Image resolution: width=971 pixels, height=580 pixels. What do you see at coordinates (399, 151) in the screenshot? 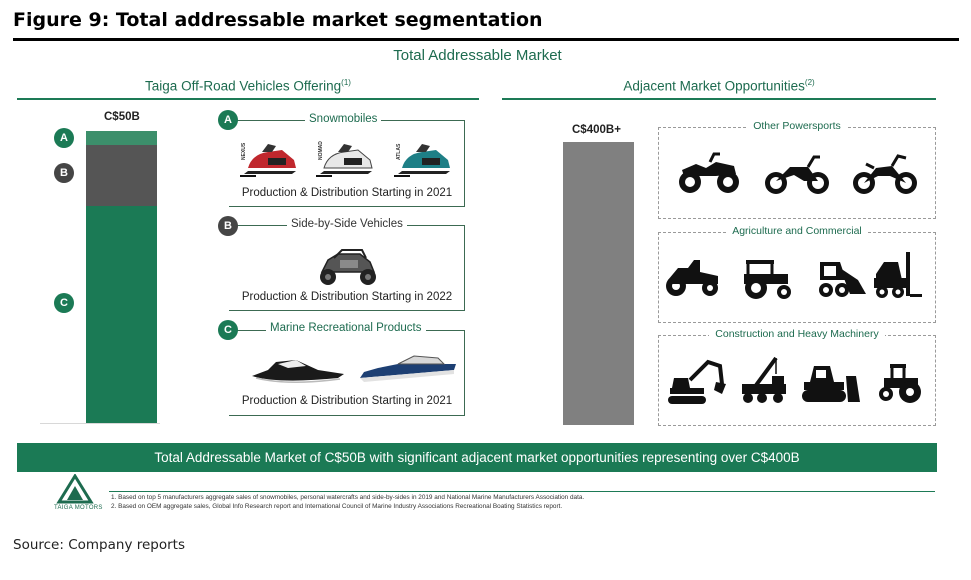
I see `brand-atlas: ATLAS` at bounding box center [399, 151].